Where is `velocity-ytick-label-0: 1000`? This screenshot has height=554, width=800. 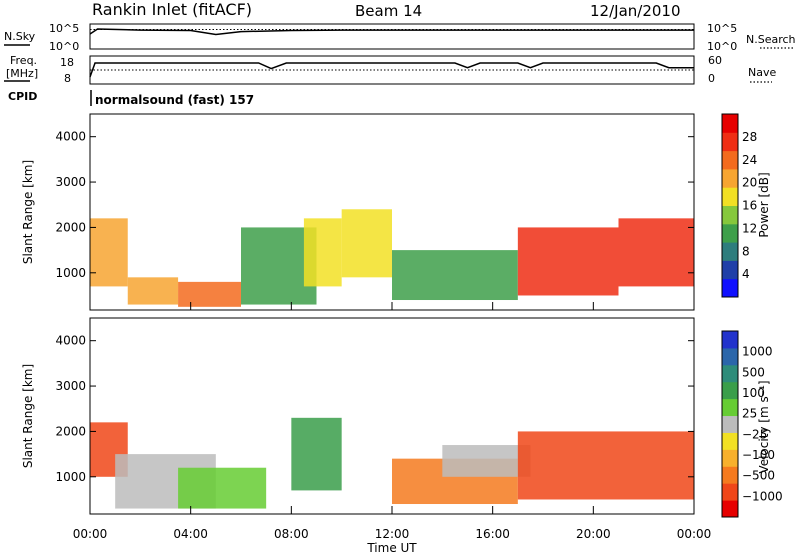
velocity-ytick-label-0: 1000 is located at coordinates (70, 477).